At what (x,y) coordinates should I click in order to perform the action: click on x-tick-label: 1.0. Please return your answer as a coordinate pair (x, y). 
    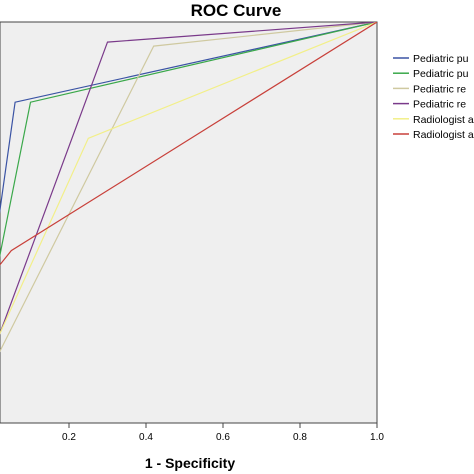
    Looking at the image, I should click on (377, 437).